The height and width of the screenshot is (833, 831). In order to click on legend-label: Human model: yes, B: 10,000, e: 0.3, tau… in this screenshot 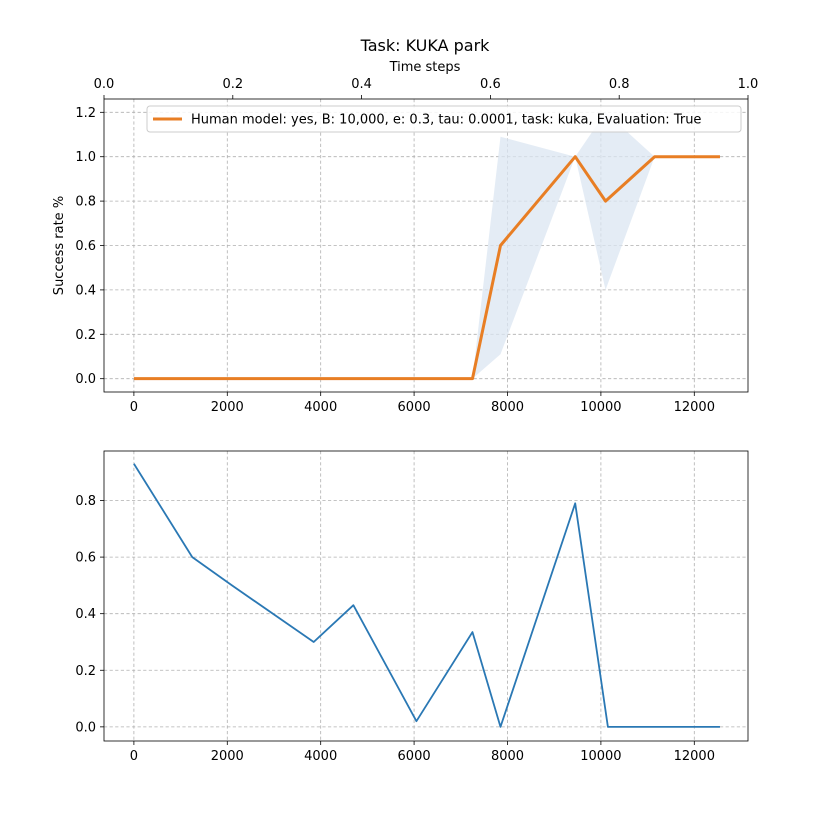, I will do `click(446, 120)`.